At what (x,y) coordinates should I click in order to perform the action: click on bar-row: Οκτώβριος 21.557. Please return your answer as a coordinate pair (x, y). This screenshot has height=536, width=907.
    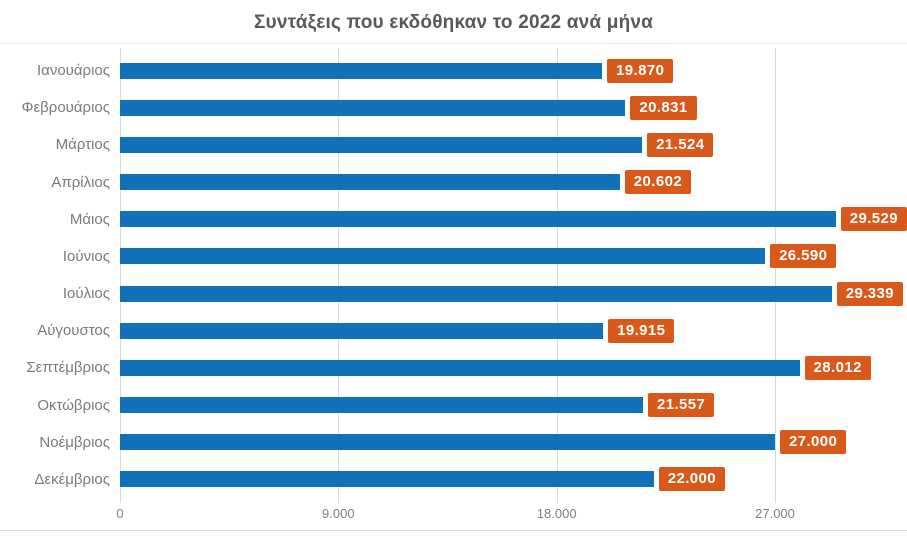
    Looking at the image, I should click on (453, 405).